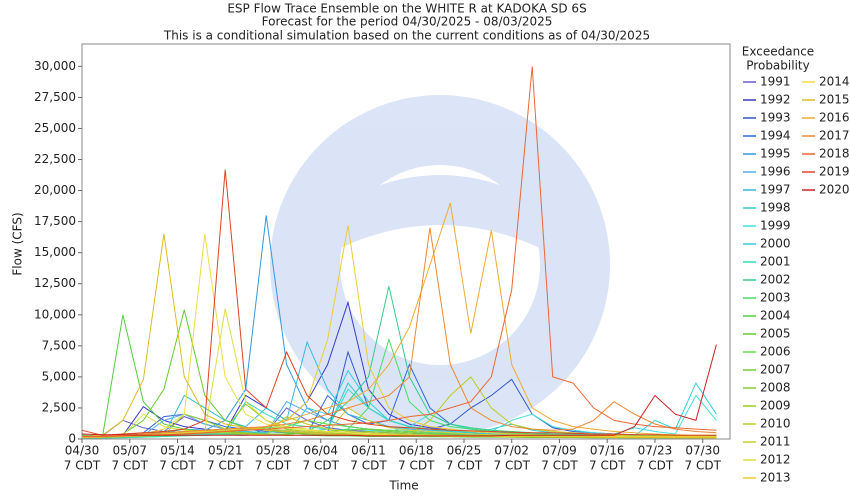 The image size is (850, 500). What do you see at coordinates (607, 451) in the screenshot?
I see `x-tick-label: 07/16` at bounding box center [607, 451].